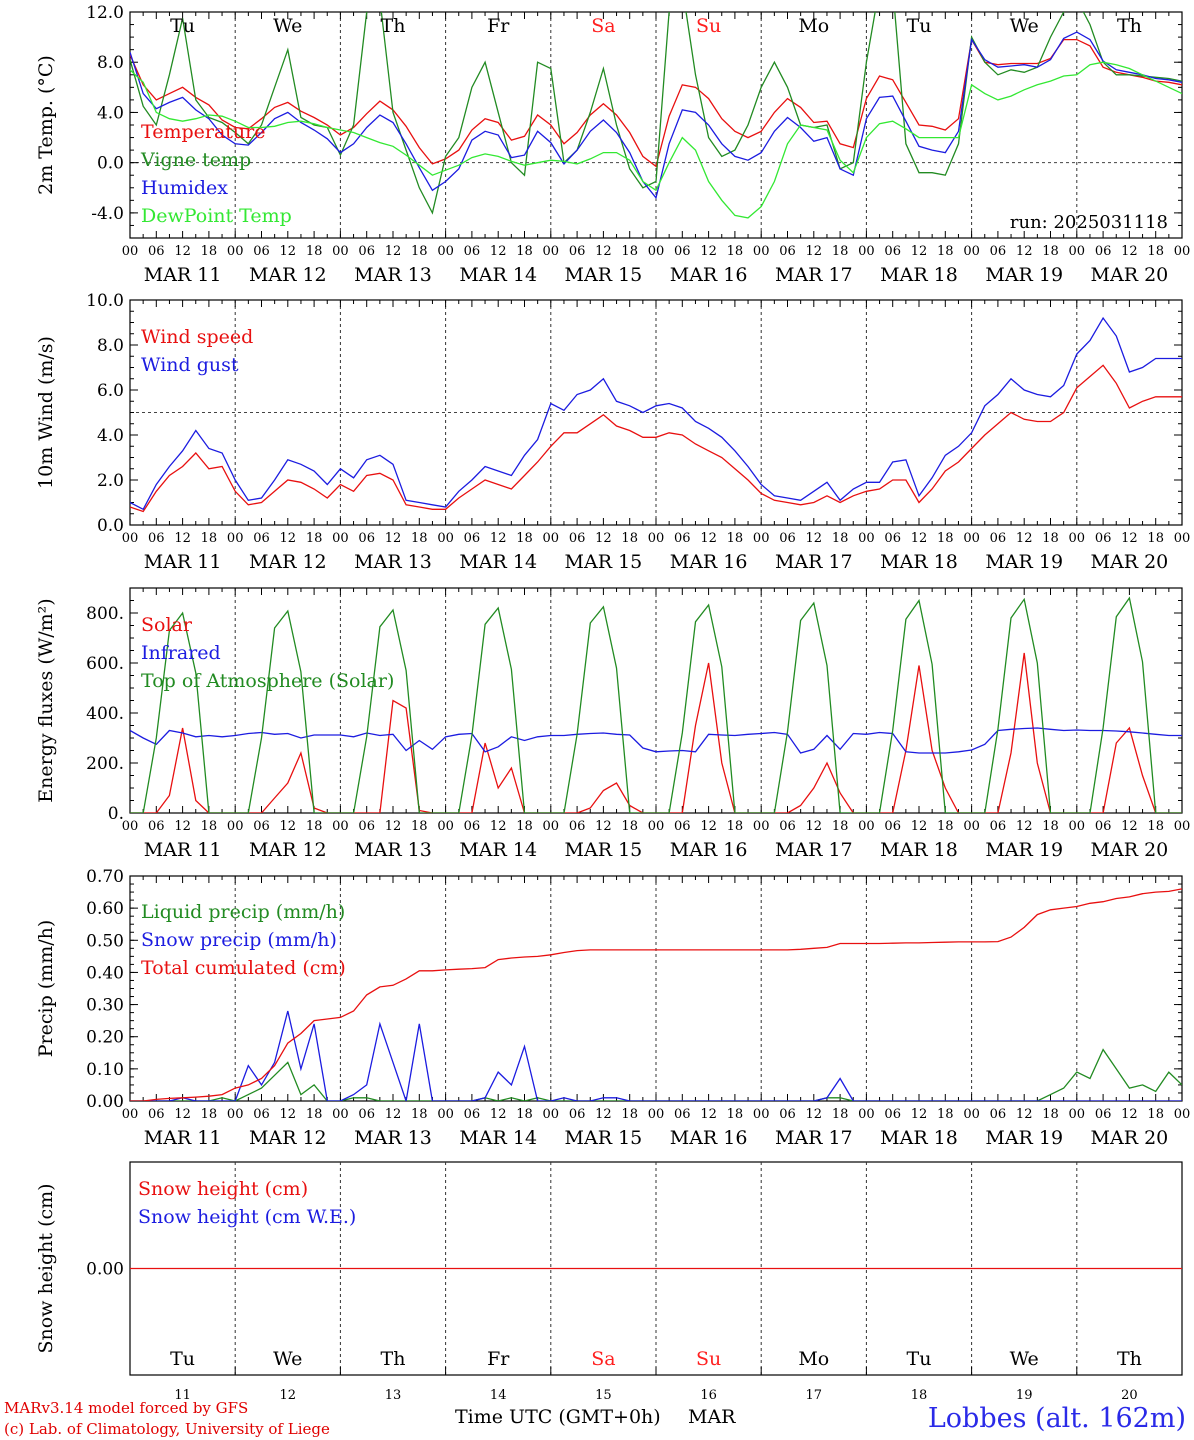  What do you see at coordinates (116, 814) in the screenshot?
I see `y-tick-label: 0.` at bounding box center [116, 814].